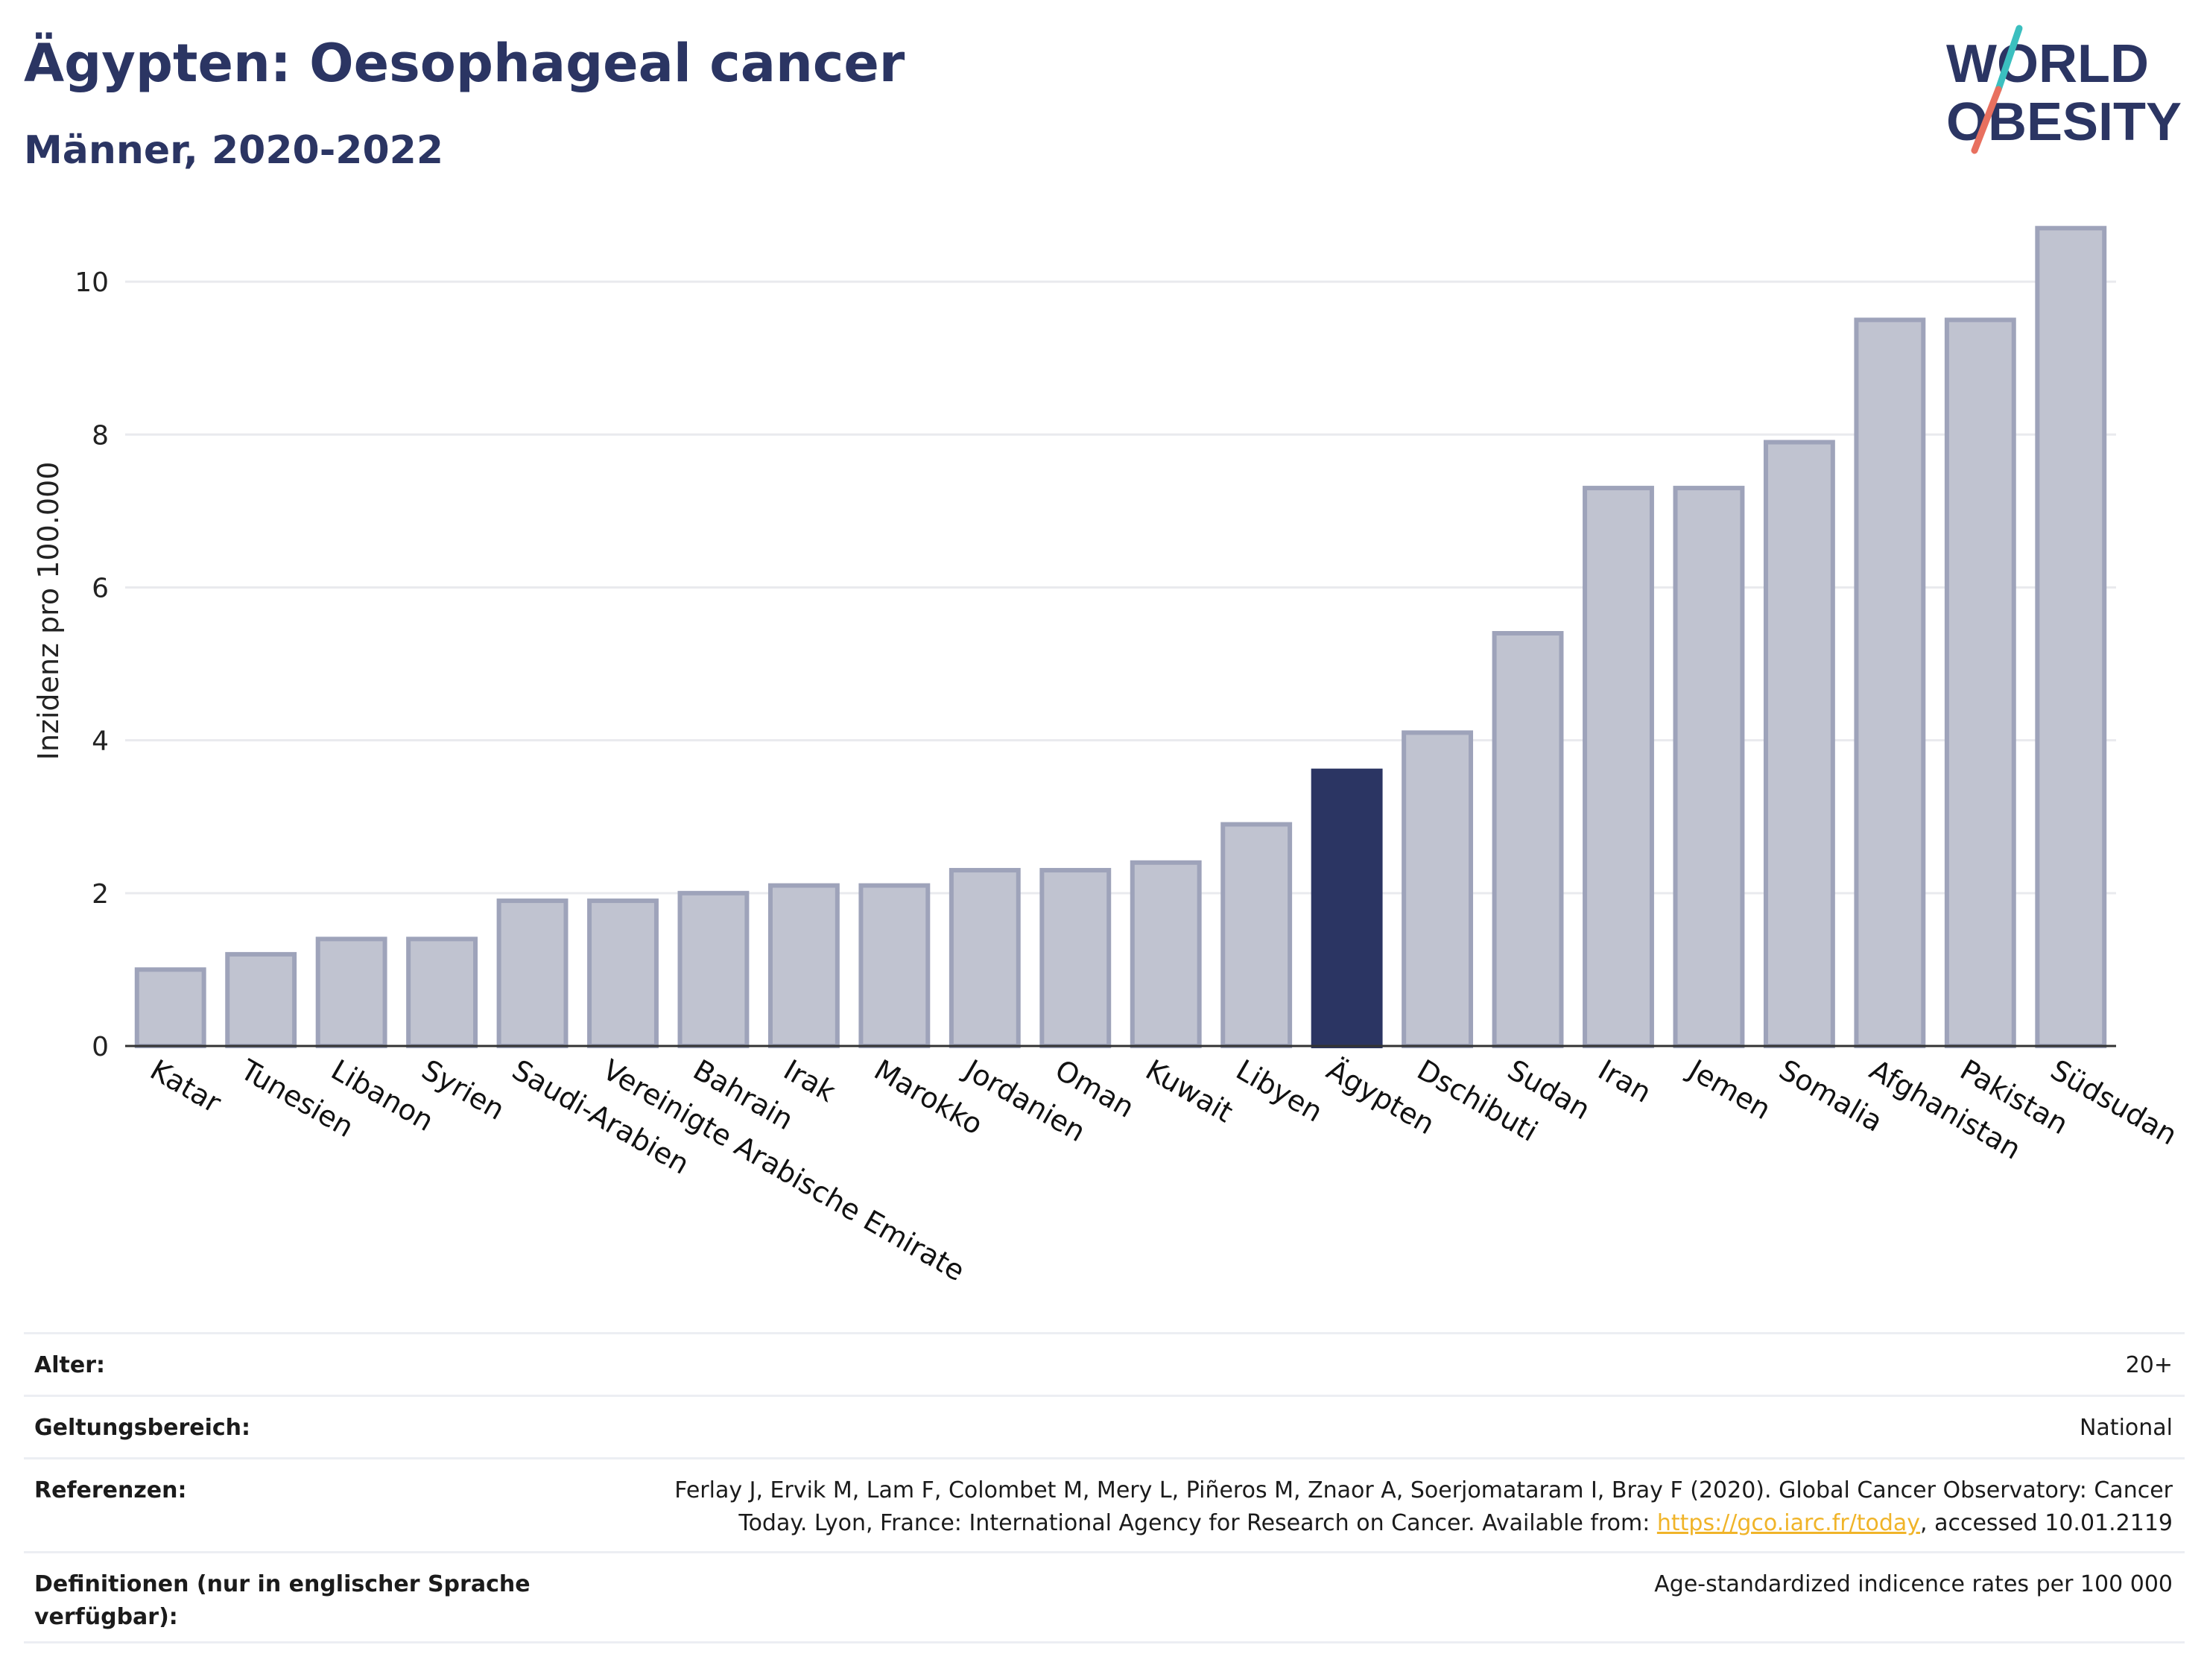 Image resolution: width=2204 pixels, height=1680 pixels. I want to click on info-row-age: Alter: 20+, so click(1104, 1363).